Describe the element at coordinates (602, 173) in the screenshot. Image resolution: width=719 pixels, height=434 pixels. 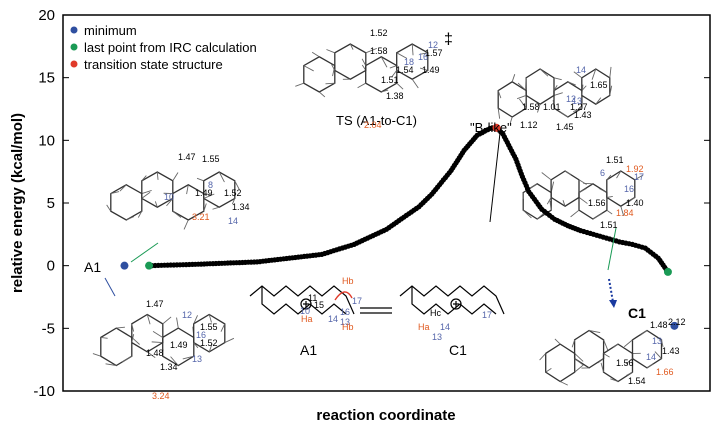
I see `bond-length-label: 6` at that location.